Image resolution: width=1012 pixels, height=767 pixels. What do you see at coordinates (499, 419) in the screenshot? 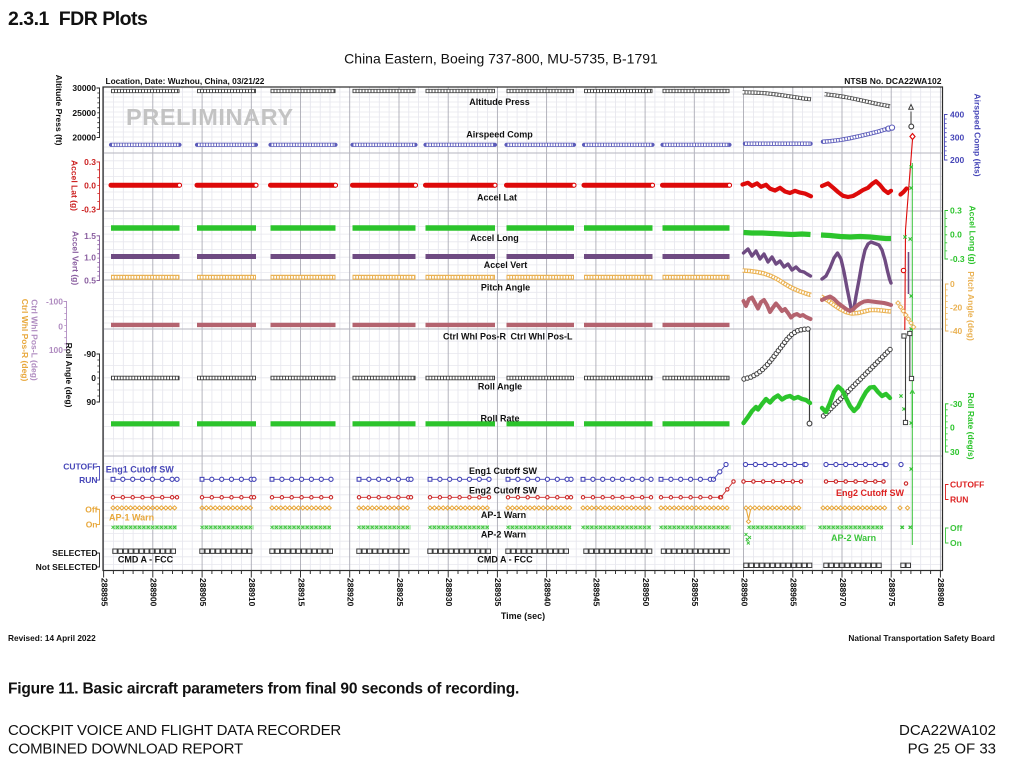
I see `svg-text: Roll Rate` at bounding box center [499, 419].